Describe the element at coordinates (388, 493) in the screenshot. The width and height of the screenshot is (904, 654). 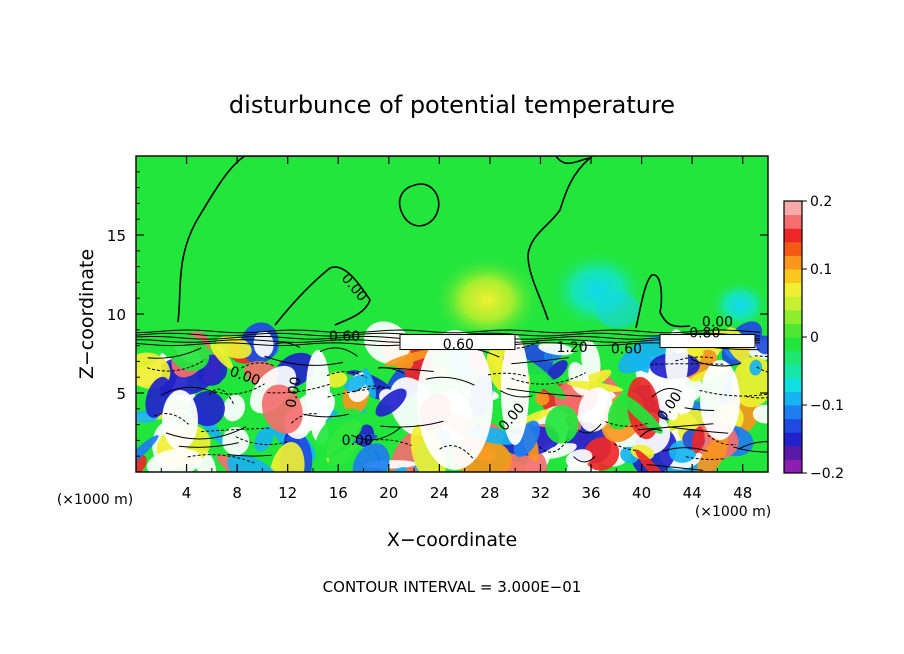
I see `x-tick-label: 20` at that location.